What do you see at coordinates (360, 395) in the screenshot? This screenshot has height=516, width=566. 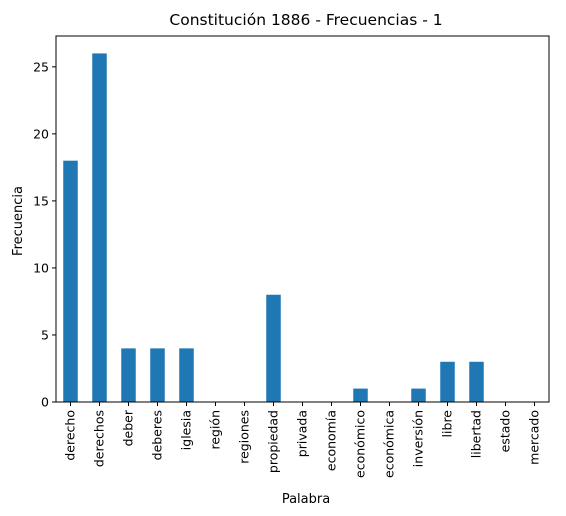 I see `bar-económico` at bounding box center [360, 395].